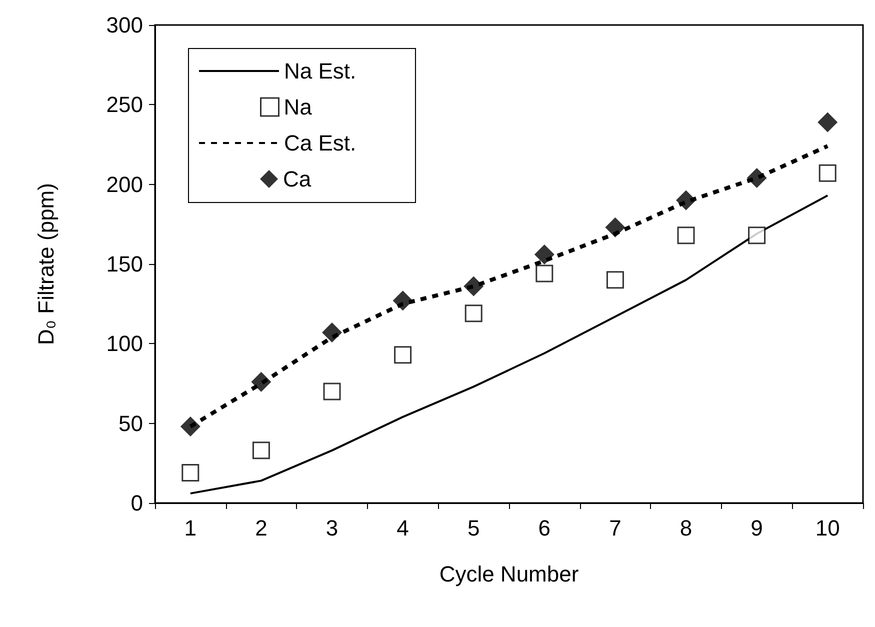 The width and height of the screenshot is (875, 627). Describe the element at coordinates (332, 528) in the screenshot. I see `x-tick-label: 3` at that location.